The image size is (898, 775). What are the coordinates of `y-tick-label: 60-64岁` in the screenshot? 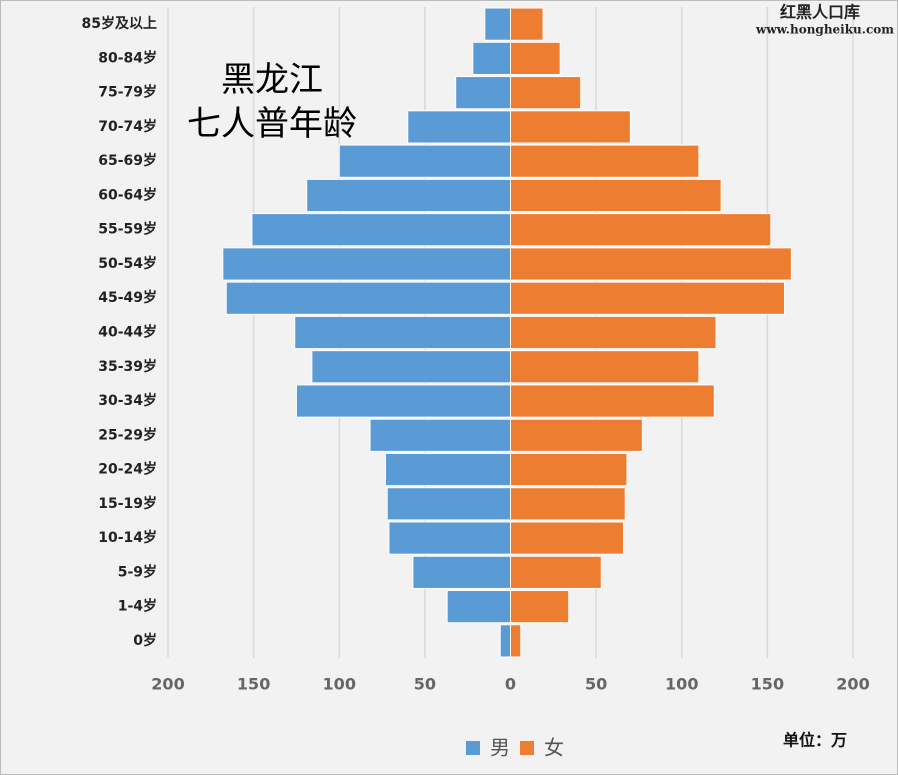 It's located at (127, 194).